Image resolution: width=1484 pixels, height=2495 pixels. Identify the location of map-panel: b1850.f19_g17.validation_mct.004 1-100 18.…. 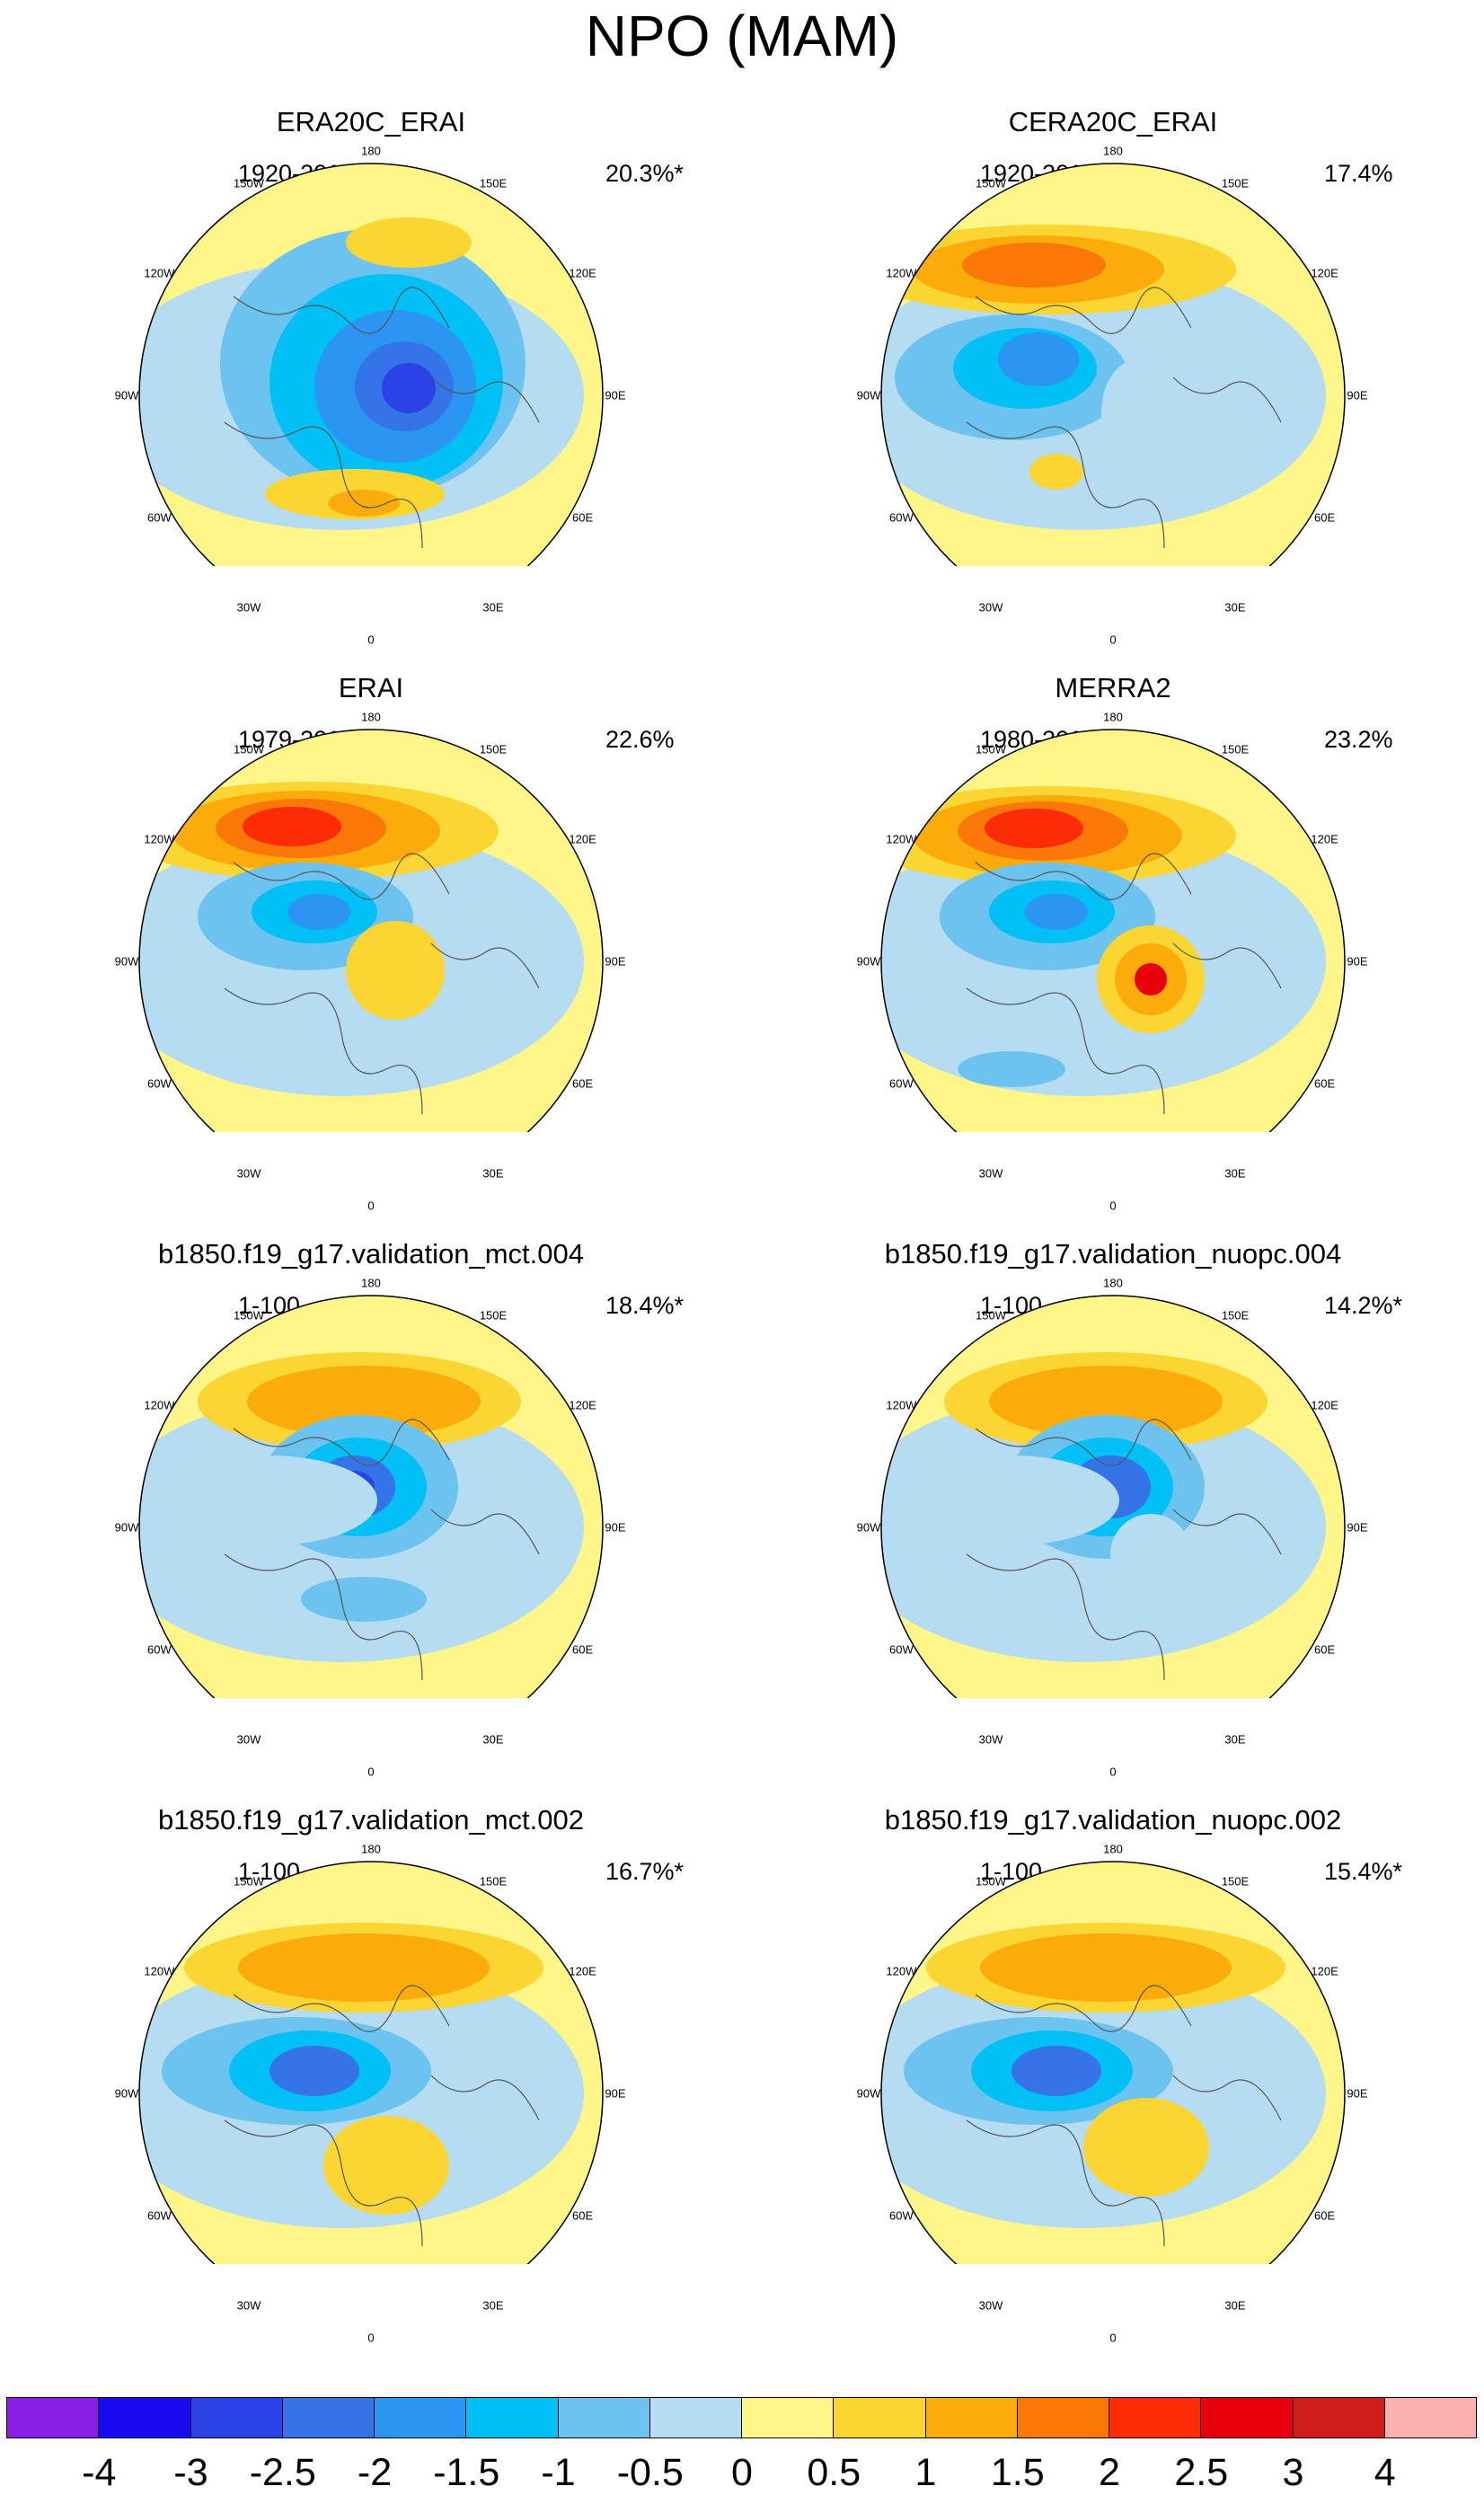
(371, 1455).